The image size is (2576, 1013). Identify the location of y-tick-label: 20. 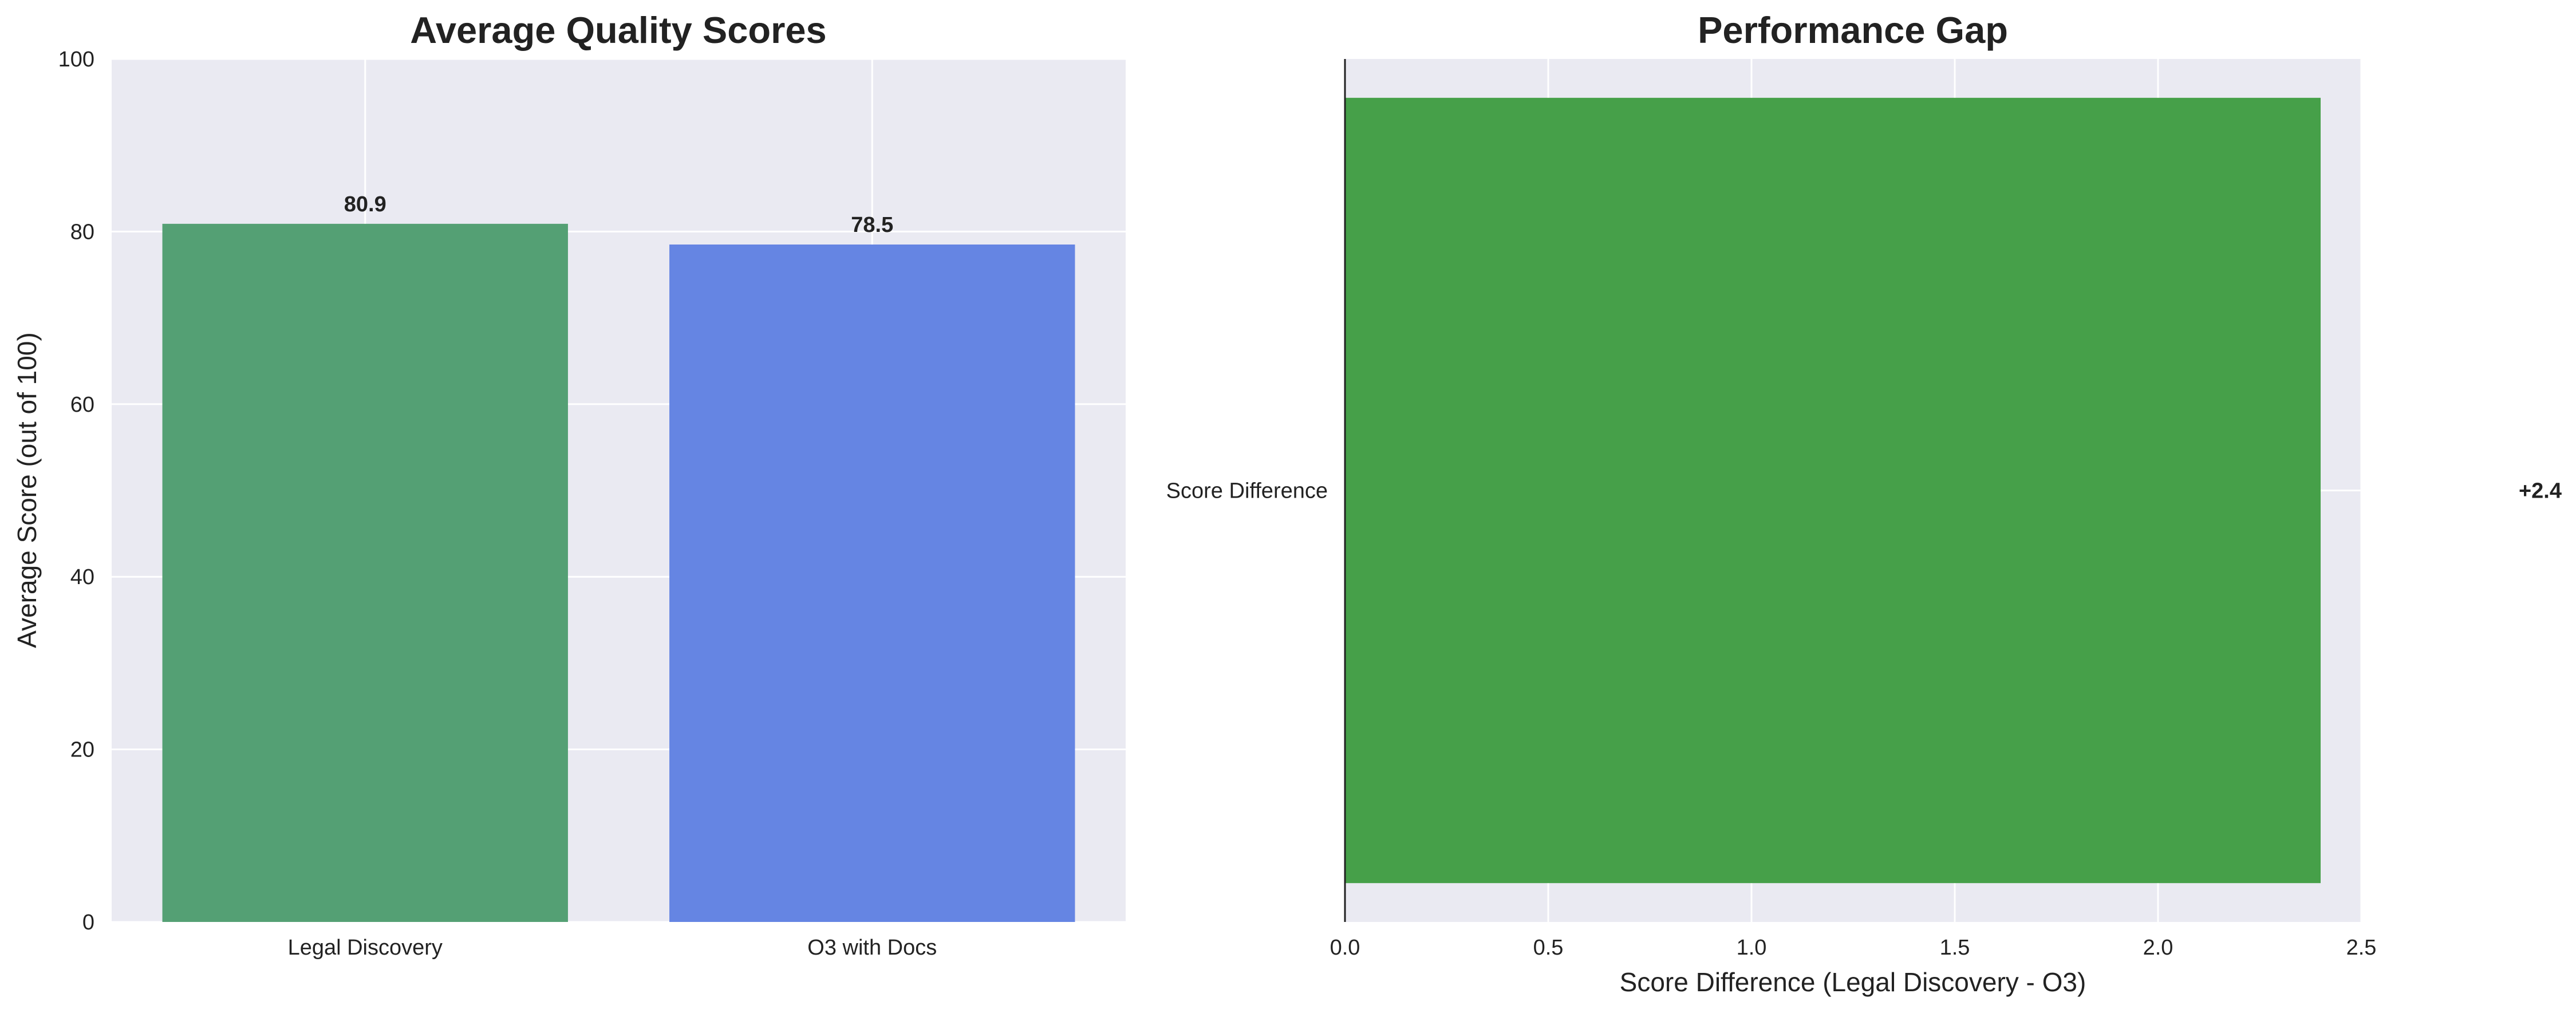
(82, 750).